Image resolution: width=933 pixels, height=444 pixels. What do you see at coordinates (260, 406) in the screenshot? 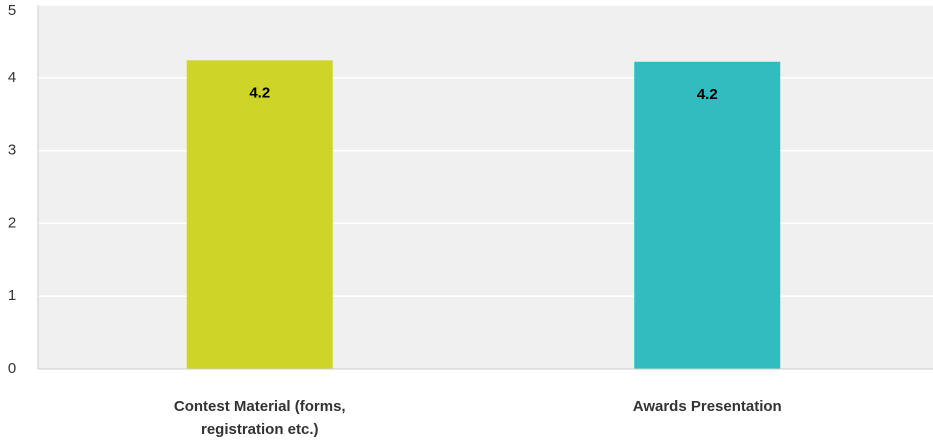
I see `x-category-label: Contest Material (forms,` at bounding box center [260, 406].